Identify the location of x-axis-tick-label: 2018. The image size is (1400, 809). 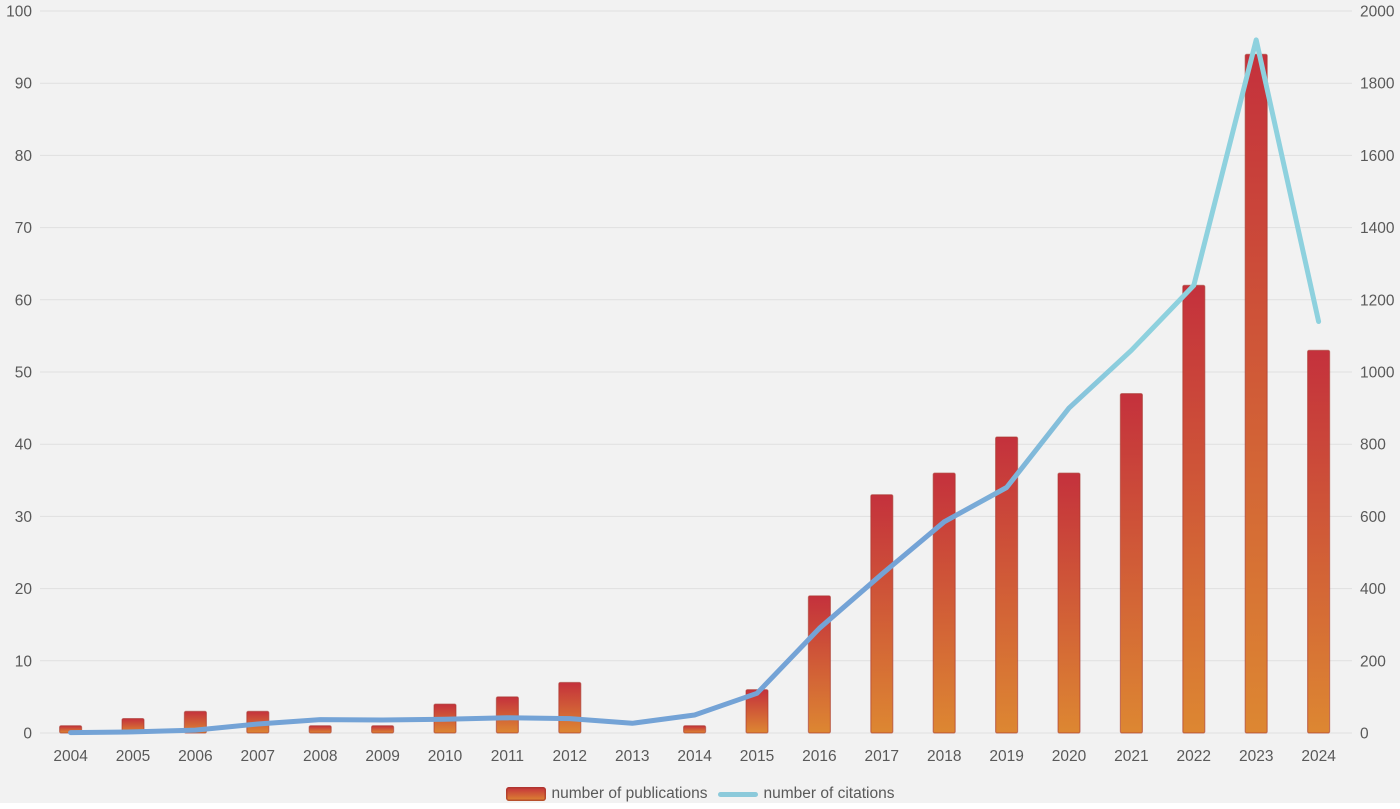
(944, 756).